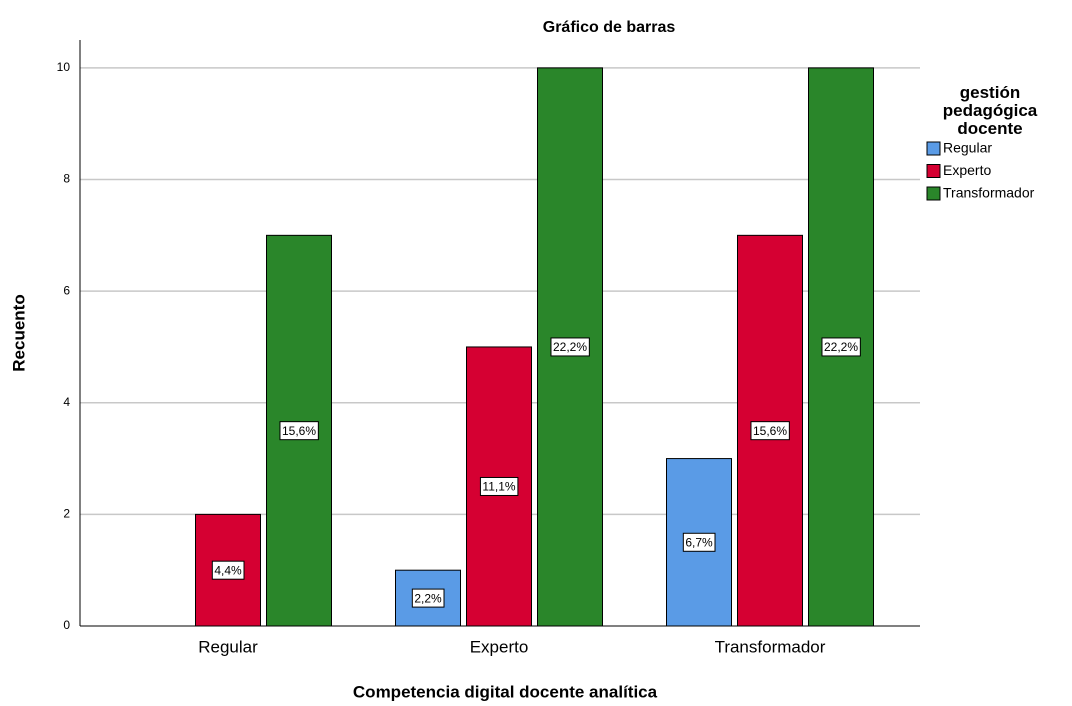  Describe the element at coordinates (967, 170) in the screenshot. I see `legend-label: Experto` at that location.